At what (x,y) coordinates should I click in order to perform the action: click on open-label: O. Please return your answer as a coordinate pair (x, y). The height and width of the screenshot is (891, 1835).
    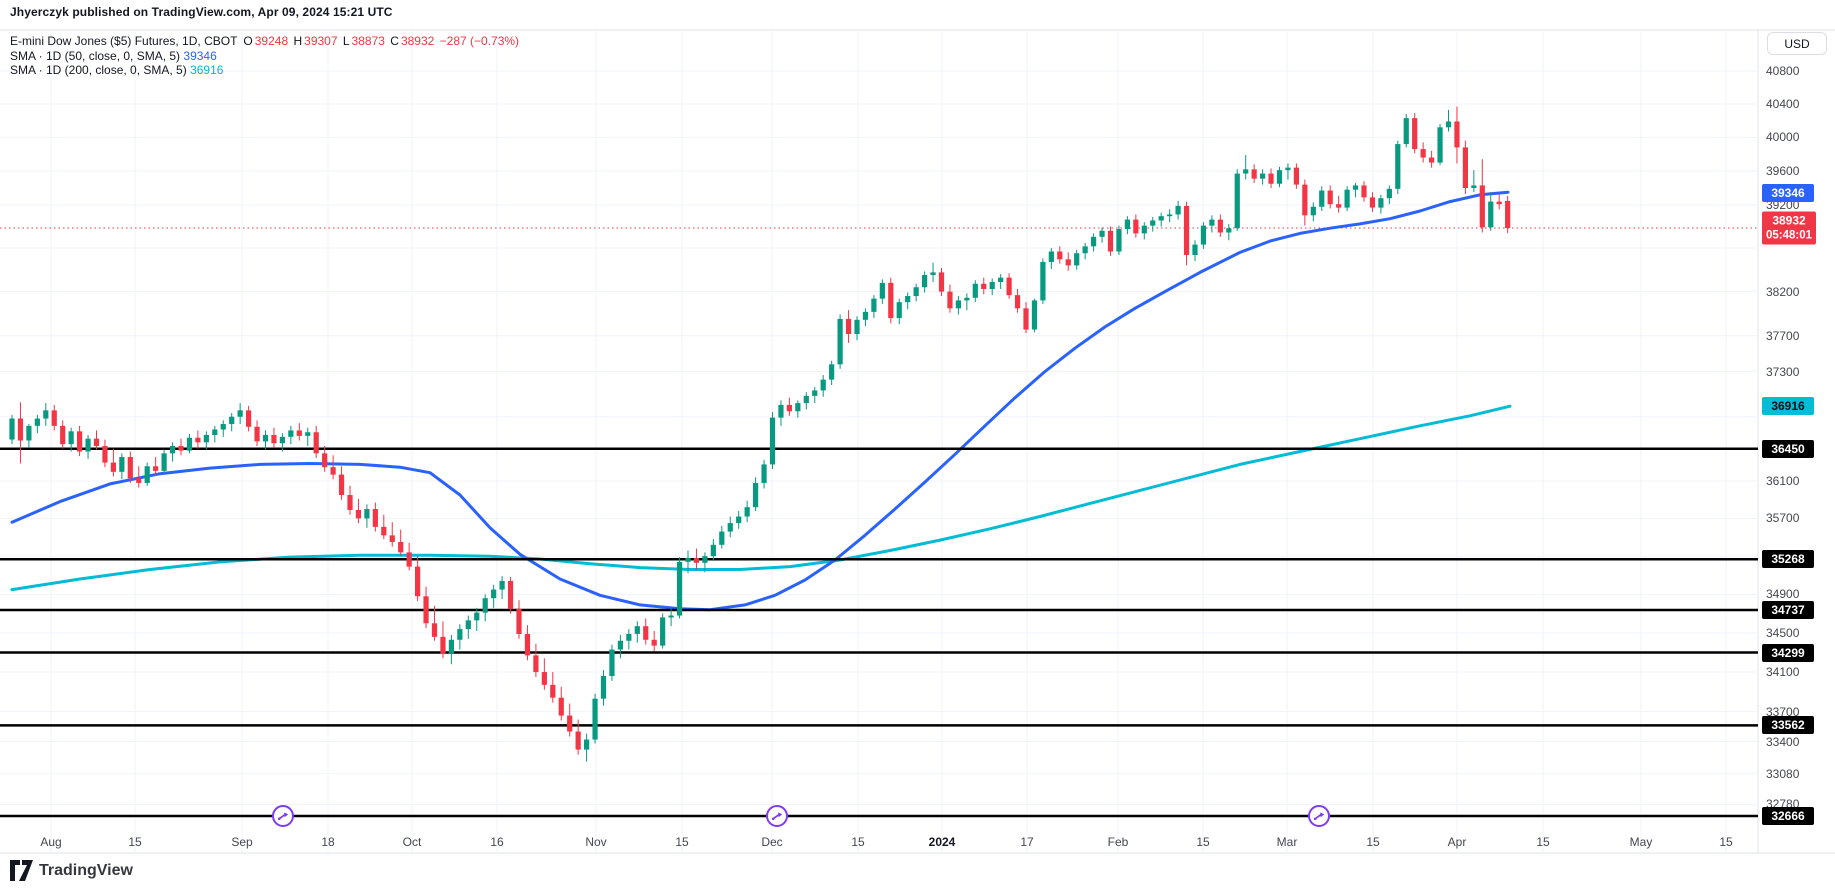
    Looking at the image, I should click on (248, 41).